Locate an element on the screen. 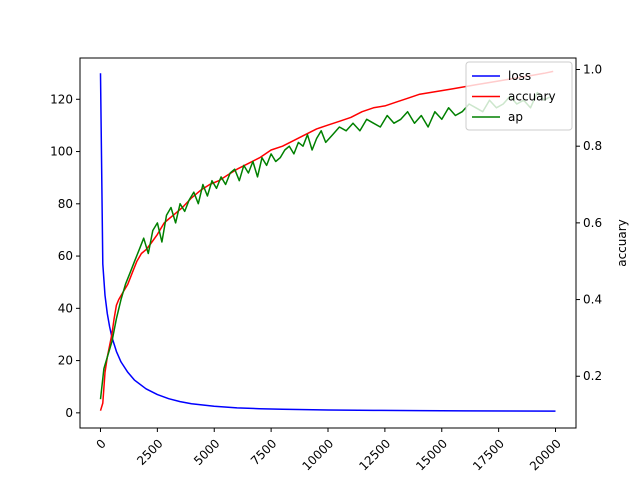 The height and width of the screenshot is (480, 640). left-y-axis: 0 20 40 60 80 100 120 is located at coordinates (65, 256).